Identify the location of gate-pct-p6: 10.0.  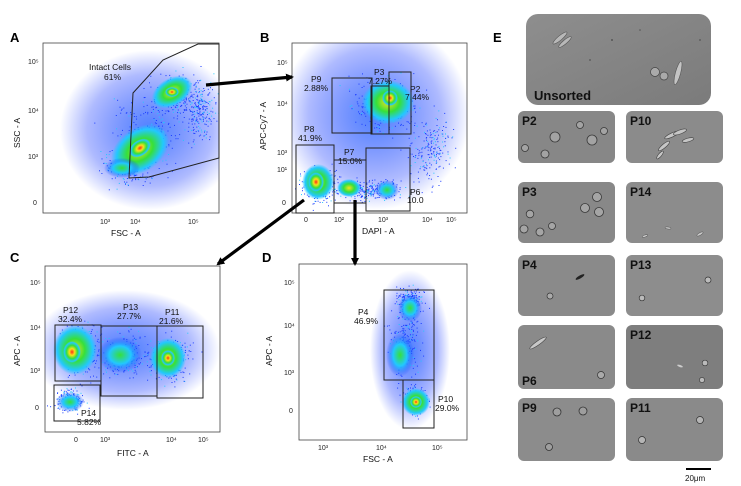
(415, 200).